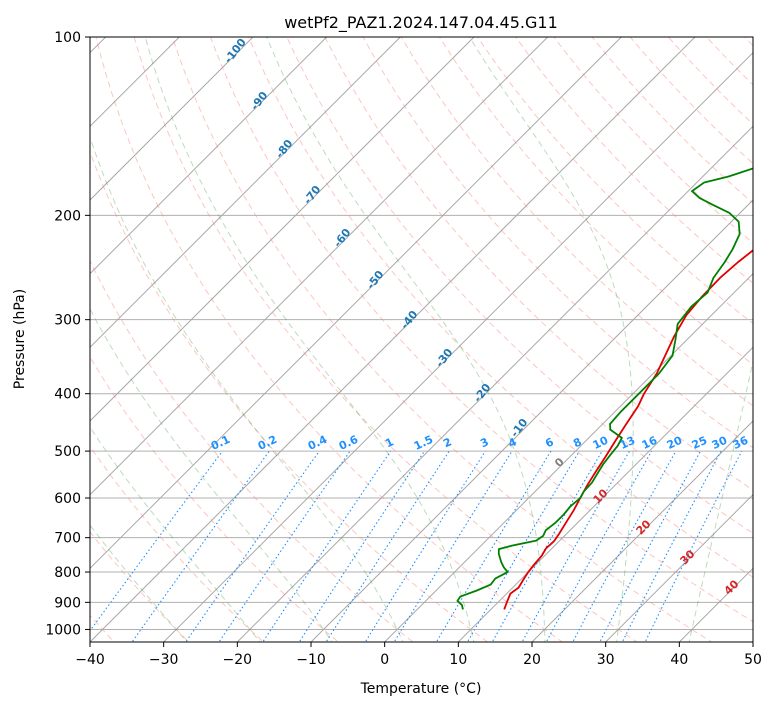 The image size is (775, 708). What do you see at coordinates (67, 539) in the screenshot?
I see `y-tick-label: 700` at bounding box center [67, 539].